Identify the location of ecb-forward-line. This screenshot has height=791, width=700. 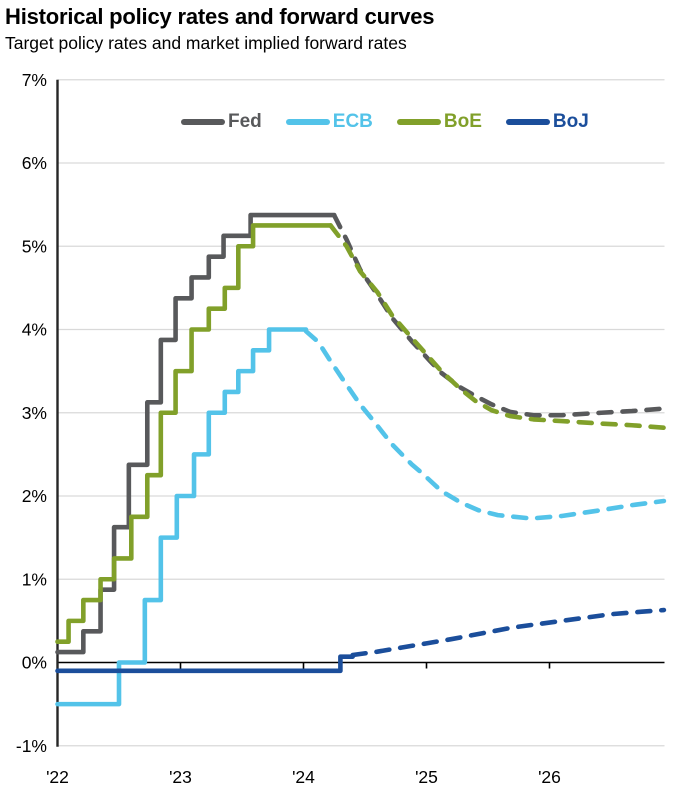
(485, 424).